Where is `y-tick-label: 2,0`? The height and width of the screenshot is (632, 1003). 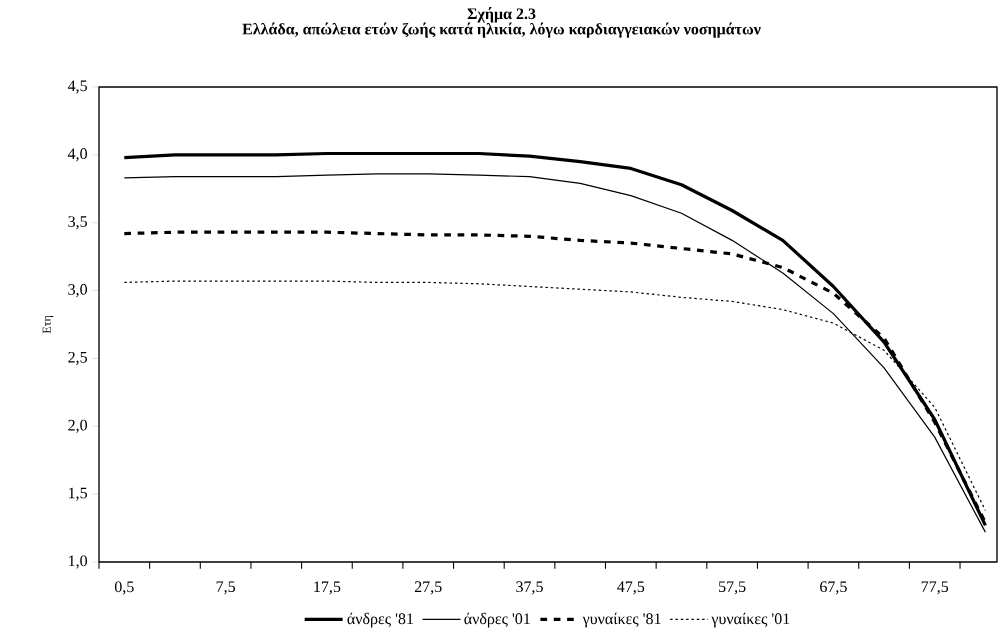 y-tick-label: 2,0 is located at coordinates (78, 426).